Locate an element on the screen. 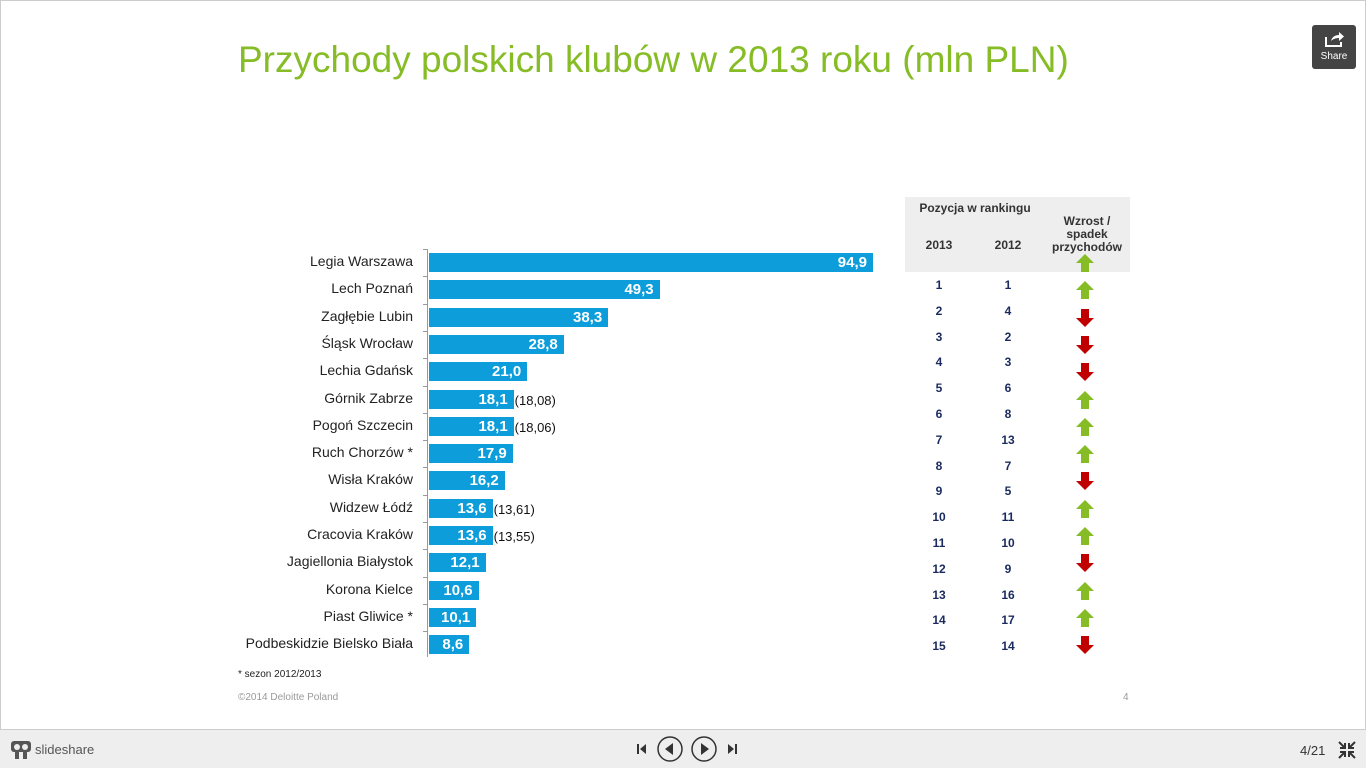 Image resolution: width=1366 pixels, height=768 pixels. rank-2012: 3 is located at coordinates (1008, 362).